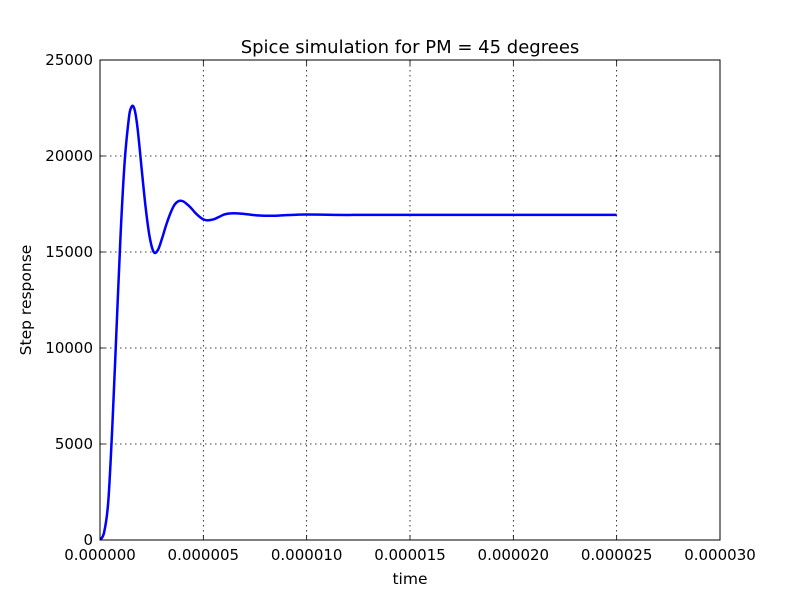 This screenshot has width=800, height=604. What do you see at coordinates (88, 540) in the screenshot?
I see `y-tick-label: 0` at bounding box center [88, 540].